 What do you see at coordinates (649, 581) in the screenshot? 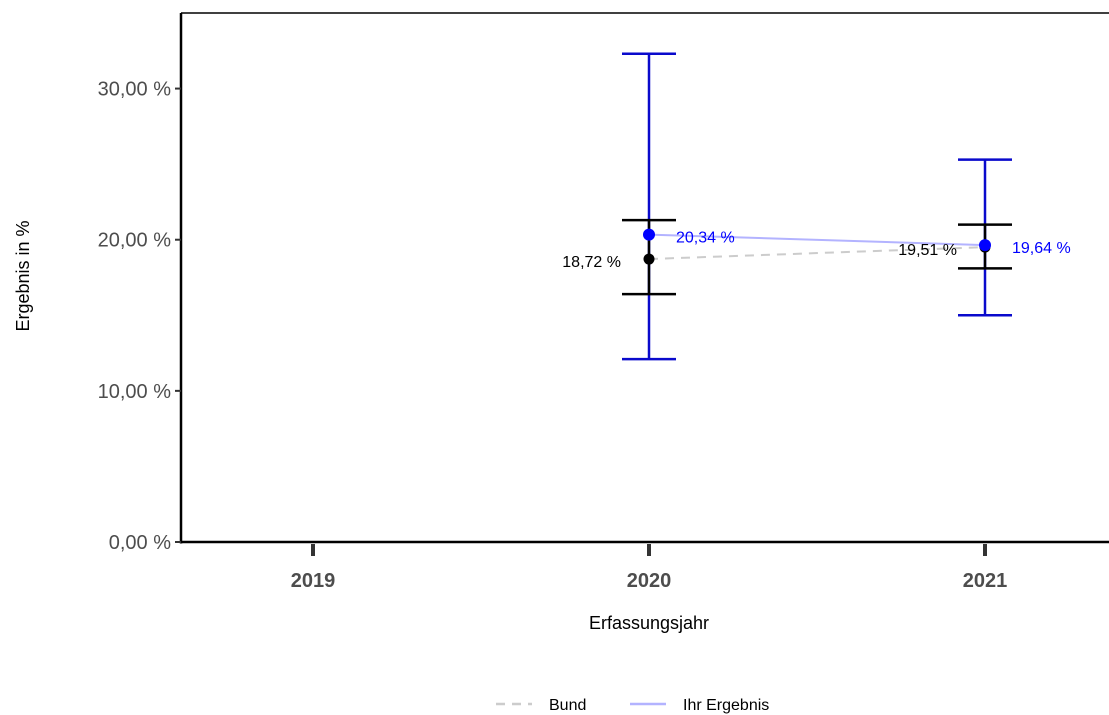
I see `x-tick-label: 2020` at bounding box center [649, 581].